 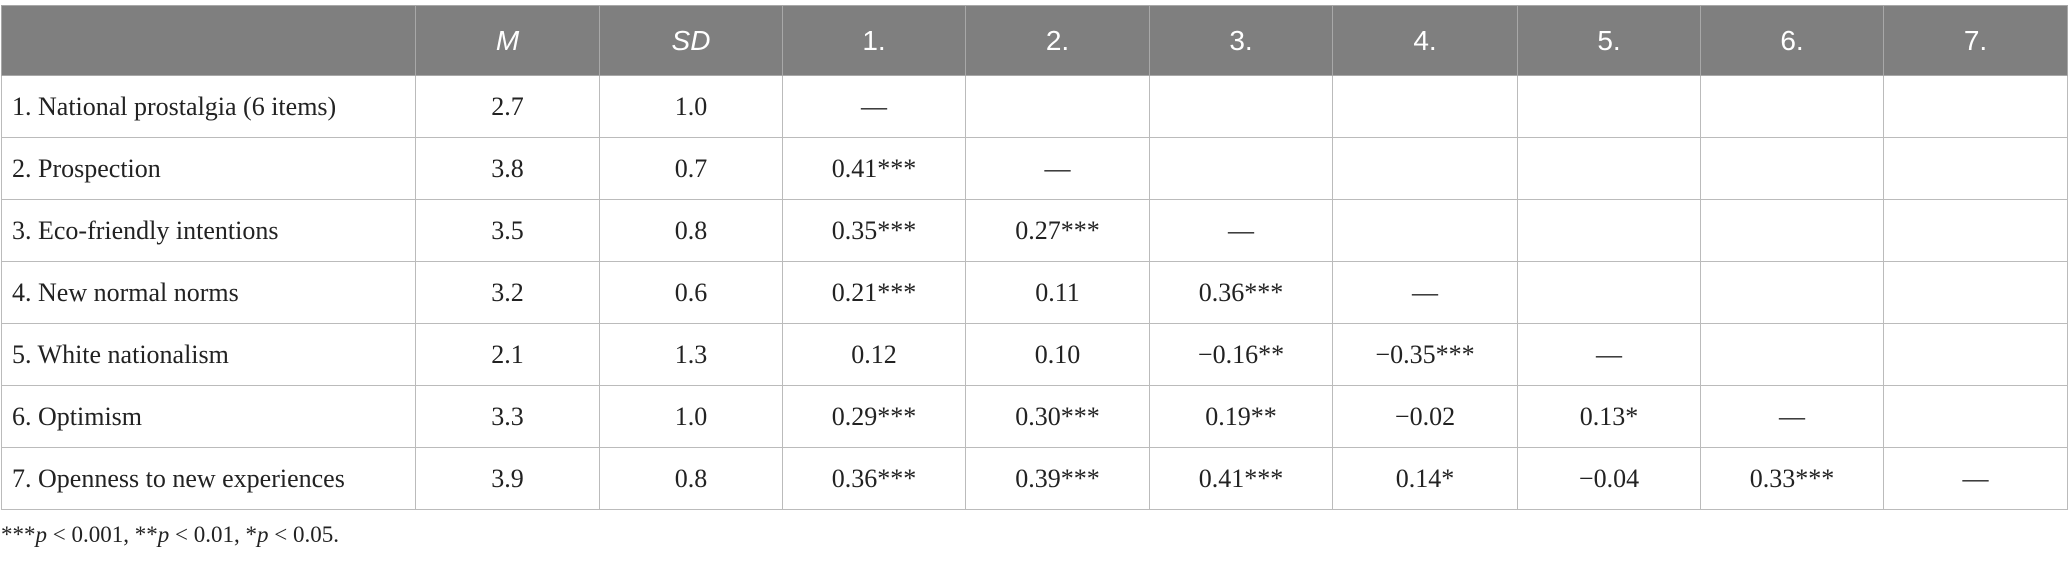 I want to click on header-cell: M, so click(x=507, y=40).